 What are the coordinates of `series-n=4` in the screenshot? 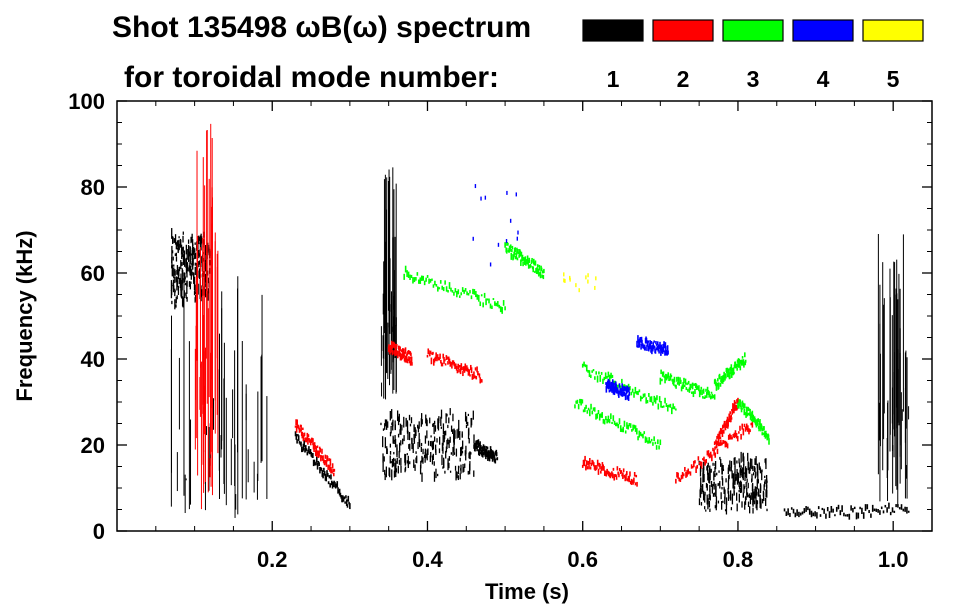 It's located at (570, 292).